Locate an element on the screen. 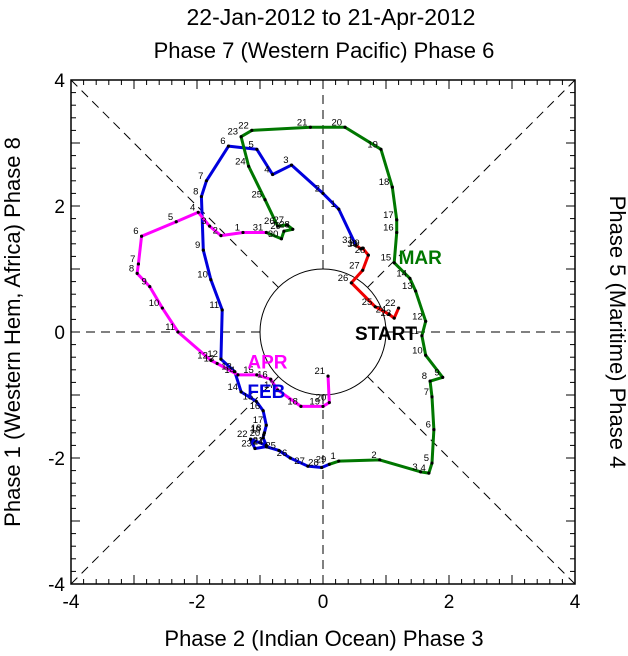 The height and width of the screenshot is (656, 628). y-tick-label: 4 is located at coordinates (59, 81).